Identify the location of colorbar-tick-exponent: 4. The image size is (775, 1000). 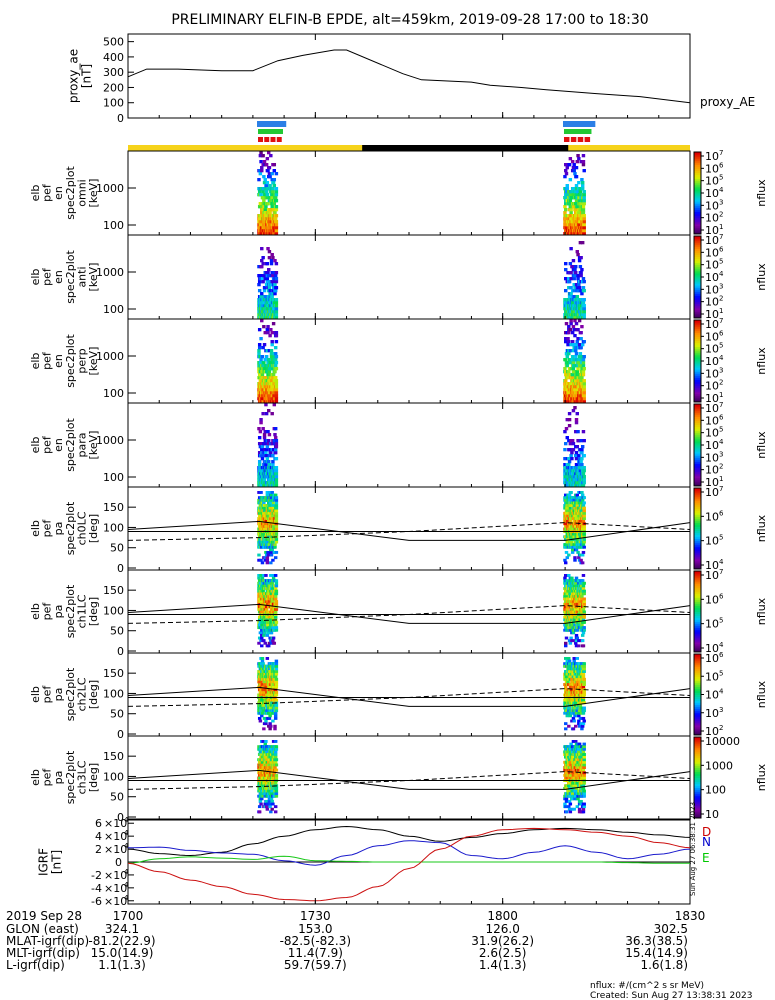
(721, 645).